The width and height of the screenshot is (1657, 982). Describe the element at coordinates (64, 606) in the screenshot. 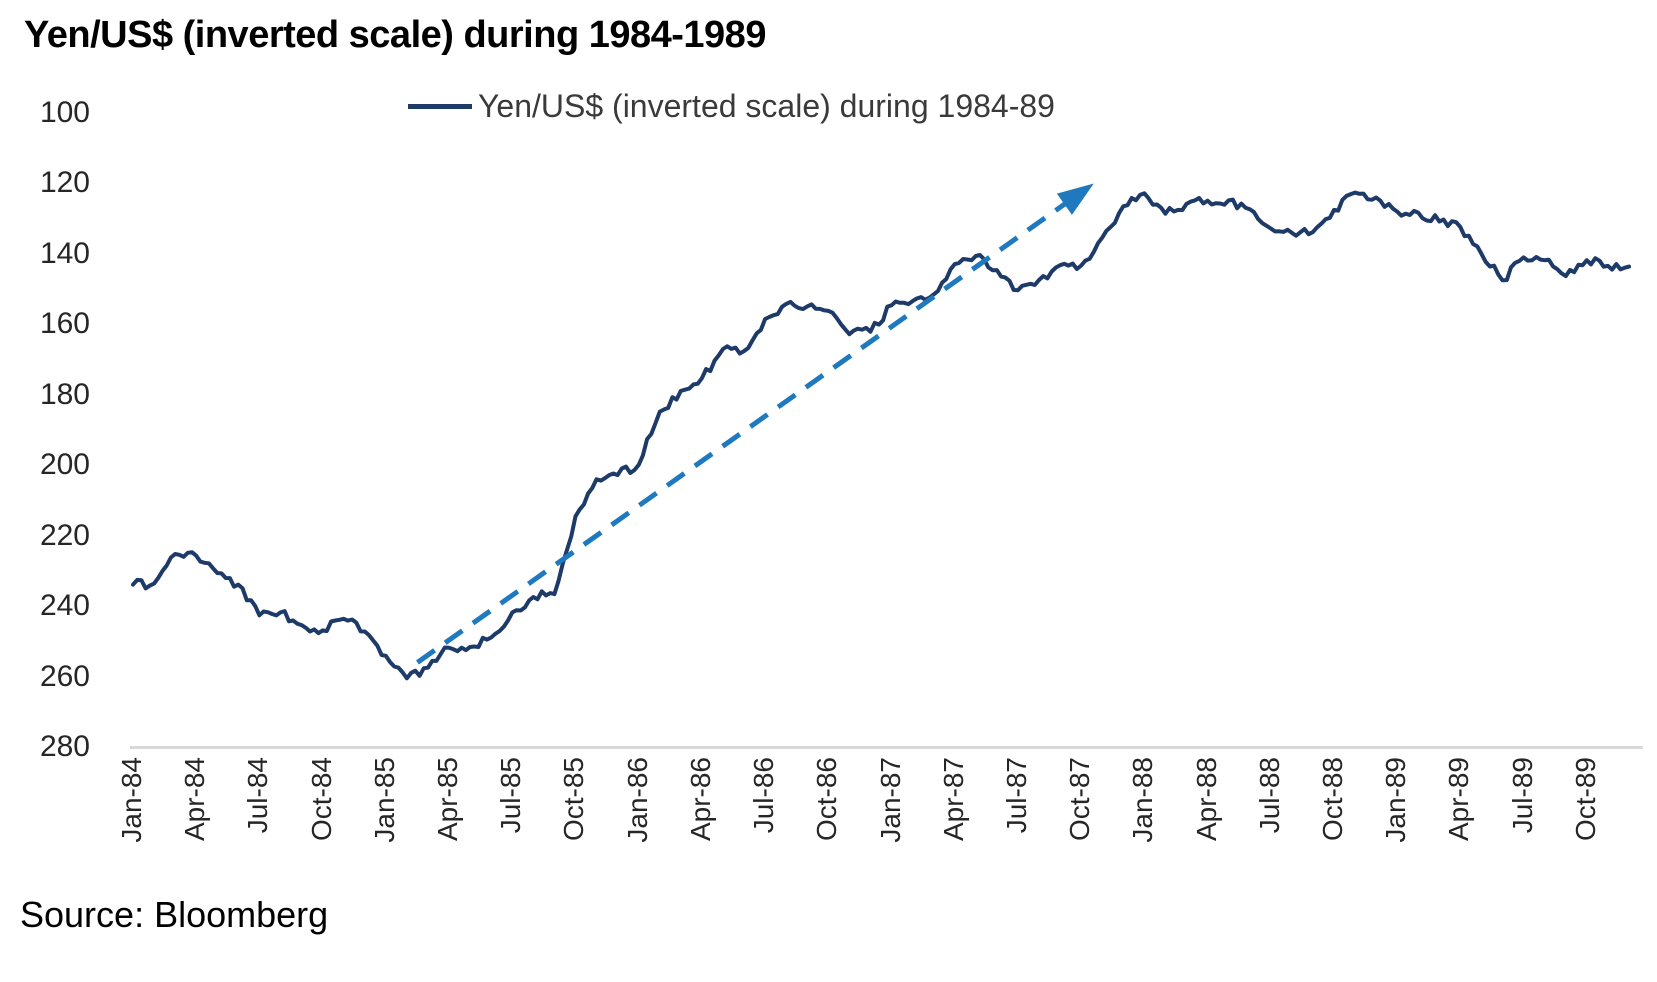

I see `y-tick-label: 240` at that location.